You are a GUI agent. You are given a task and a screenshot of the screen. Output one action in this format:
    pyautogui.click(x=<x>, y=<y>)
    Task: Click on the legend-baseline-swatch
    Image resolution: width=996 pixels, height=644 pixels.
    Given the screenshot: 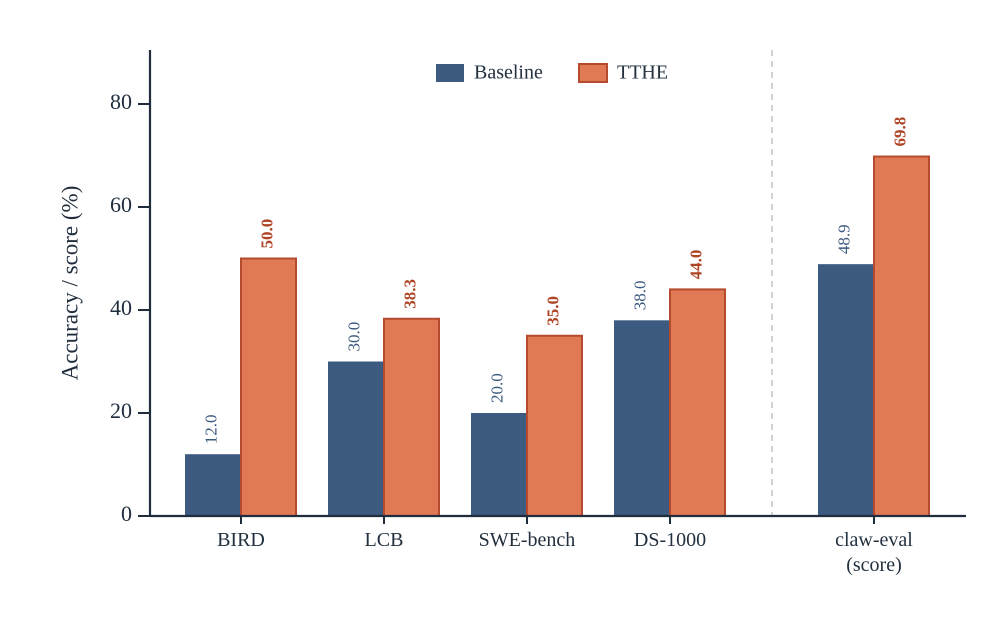 What is the action you would take?
    pyautogui.click(x=450, y=73)
    